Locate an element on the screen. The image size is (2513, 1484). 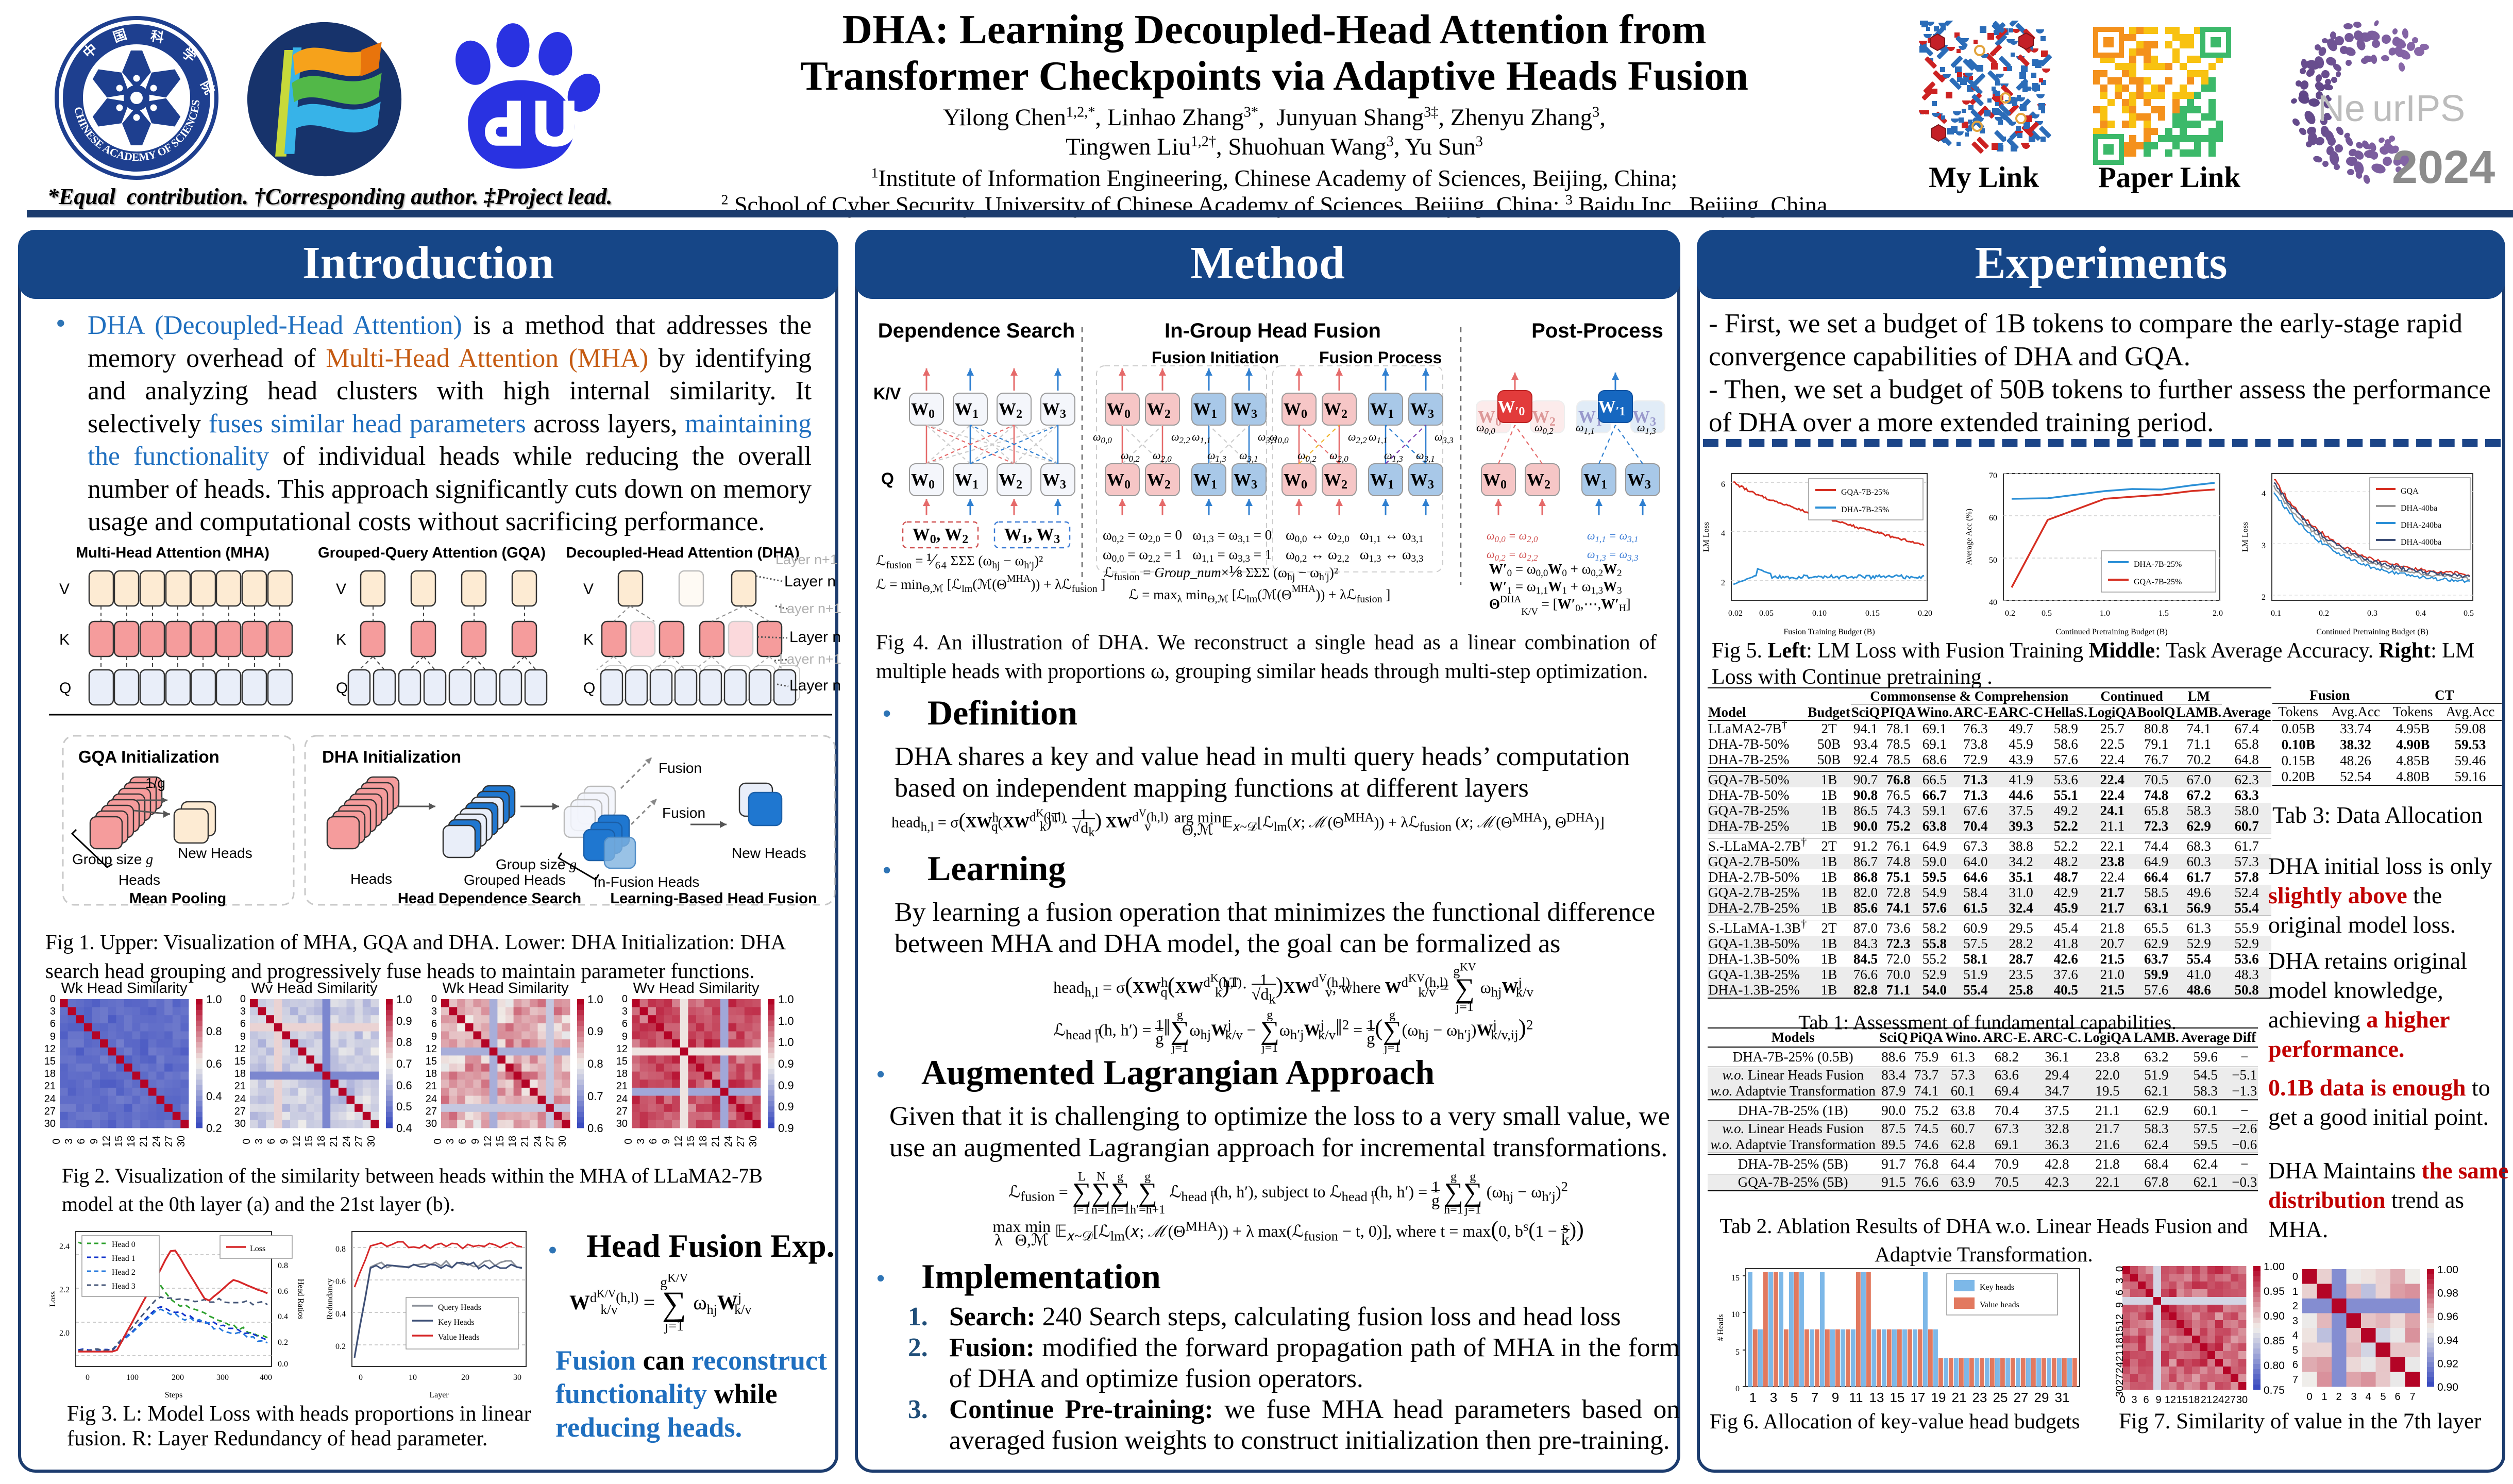
svg-text: 70 is located at coordinates (1993, 475).